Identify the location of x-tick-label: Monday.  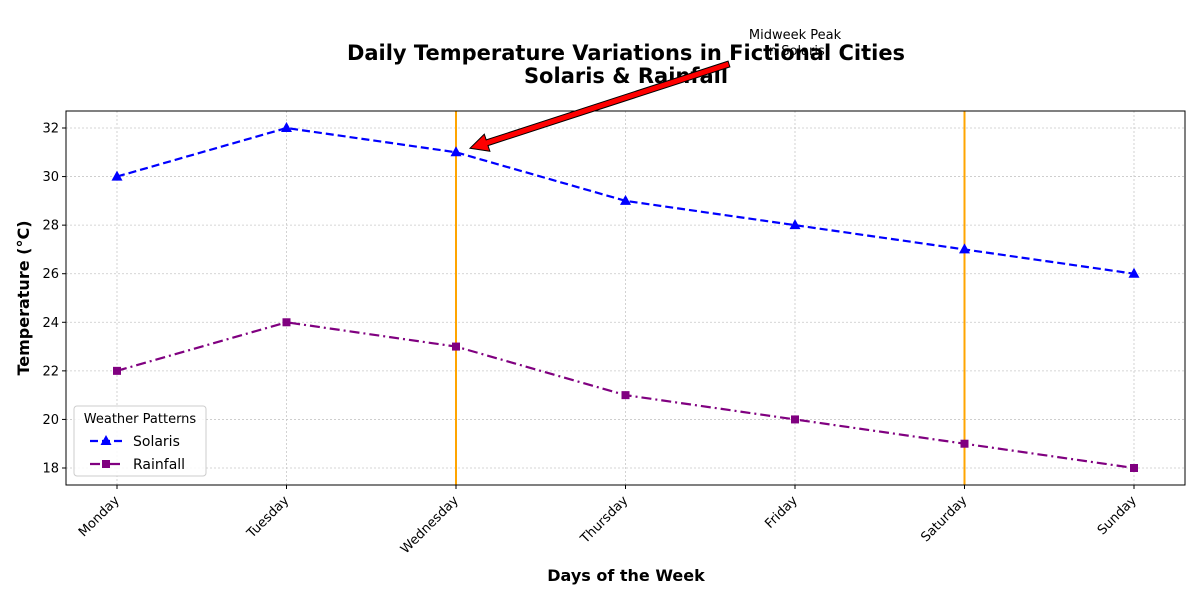
(99, 516).